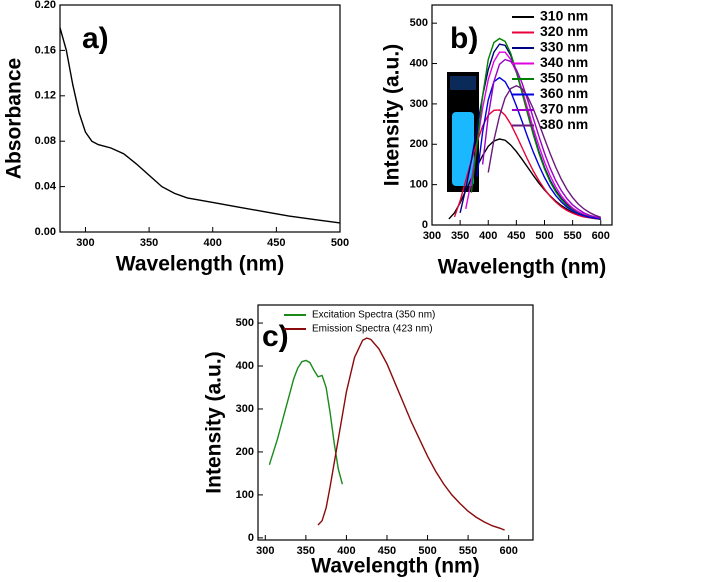  What do you see at coordinates (45, 232) in the screenshot?
I see `y-tick-label: 0.00` at bounding box center [45, 232].